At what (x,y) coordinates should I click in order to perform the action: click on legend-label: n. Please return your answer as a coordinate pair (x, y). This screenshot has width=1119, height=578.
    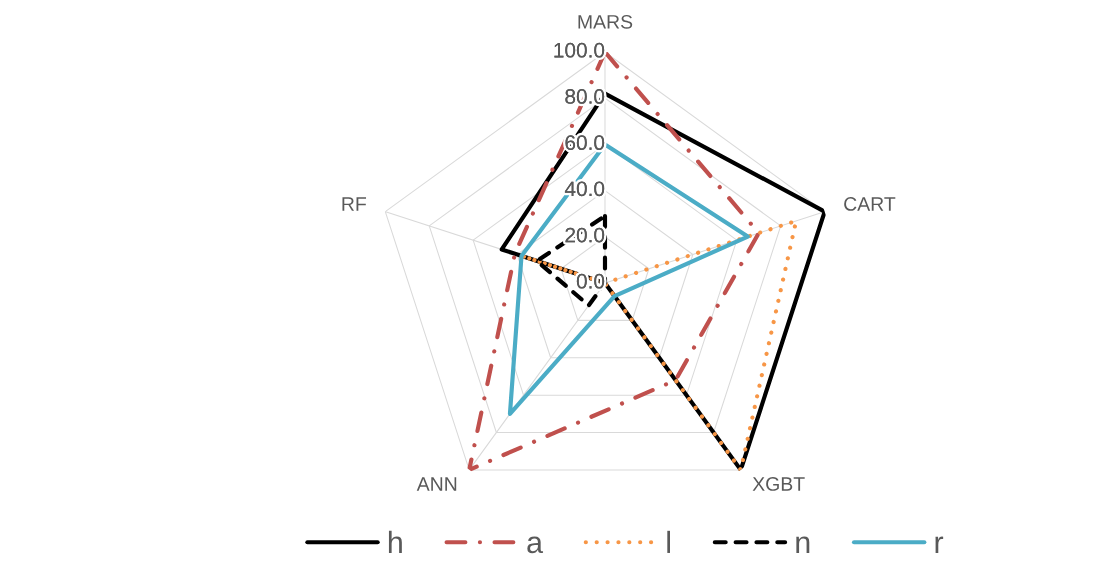
    Looking at the image, I should click on (803, 544).